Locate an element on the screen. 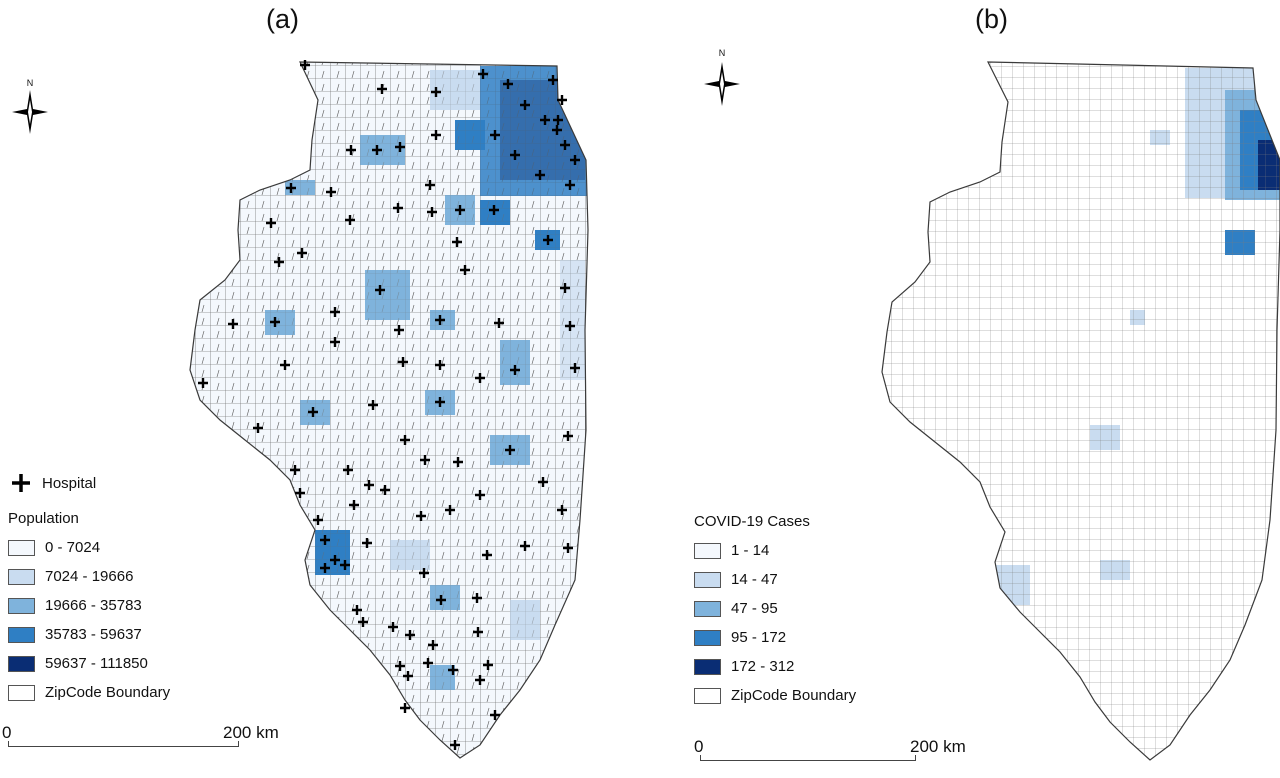 Image resolution: width=1280 pixels, height=778 pixels. north-letter-a: N is located at coordinates (30, 83).